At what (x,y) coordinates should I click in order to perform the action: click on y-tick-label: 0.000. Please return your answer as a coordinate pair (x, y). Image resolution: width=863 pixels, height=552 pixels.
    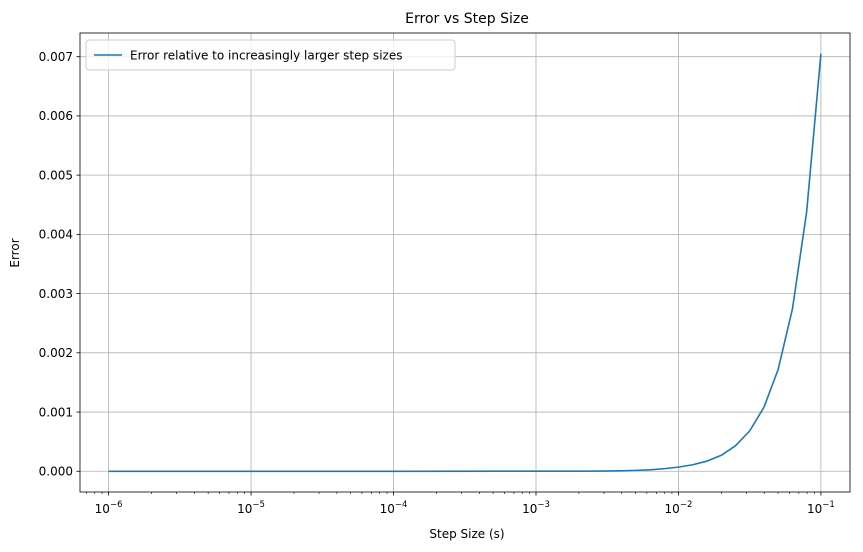
    Looking at the image, I should click on (56, 472).